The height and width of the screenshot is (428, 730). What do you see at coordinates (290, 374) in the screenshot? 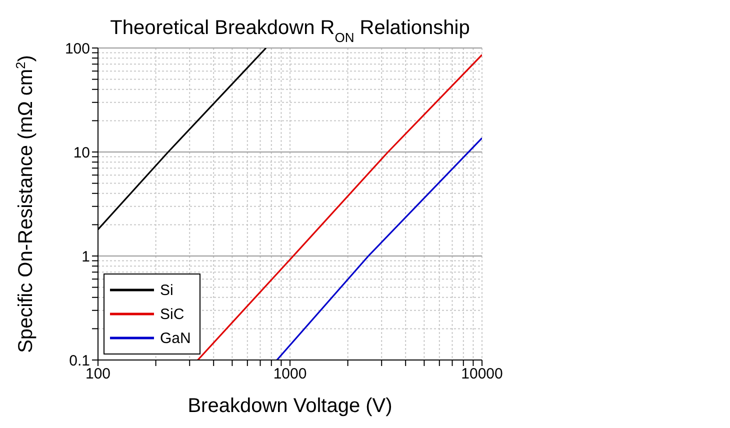
I see `x-tick-label: 1000` at bounding box center [290, 374].